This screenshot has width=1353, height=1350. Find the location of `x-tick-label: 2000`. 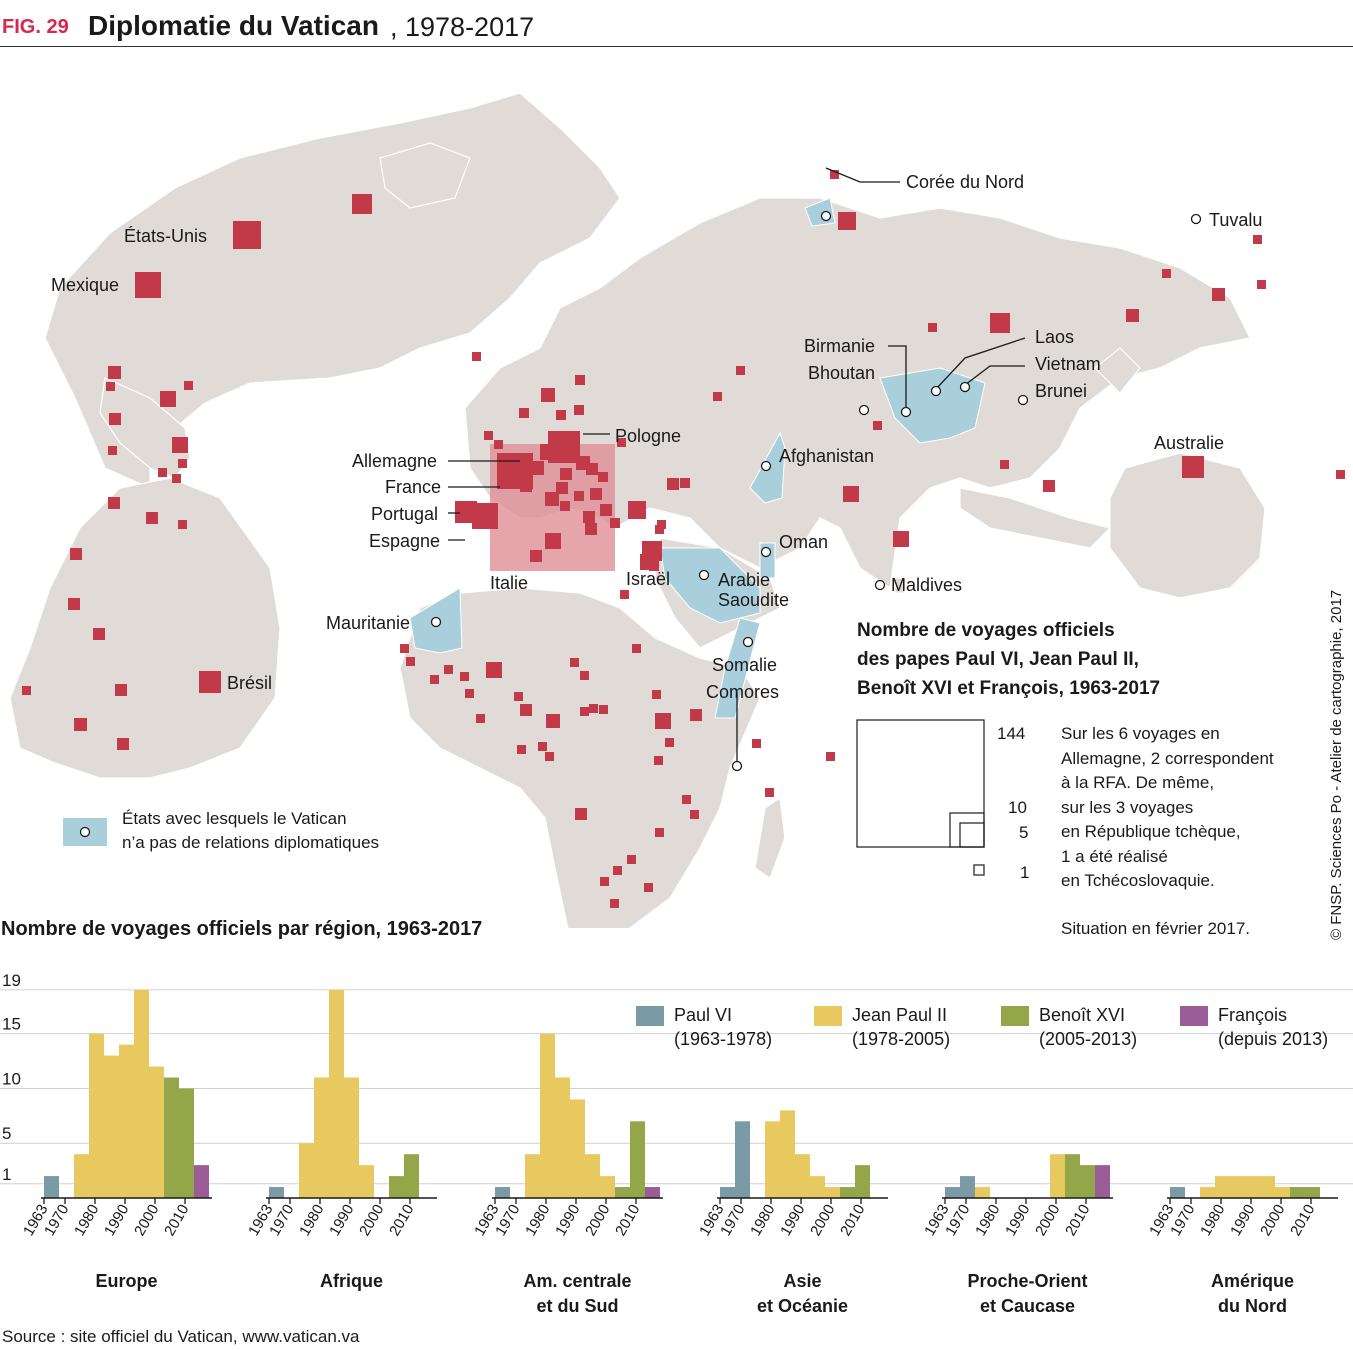

x-tick-label: 2000 is located at coordinates (822, 1220).